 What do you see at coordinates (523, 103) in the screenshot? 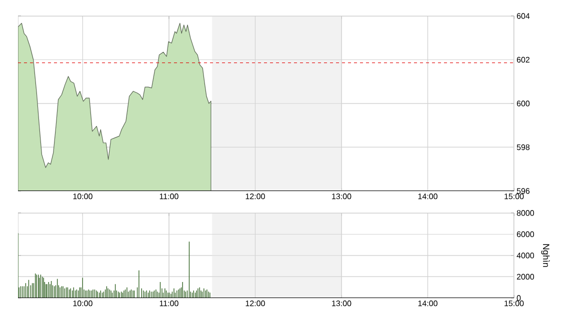
I see `y-tick-label: 600` at bounding box center [523, 103].